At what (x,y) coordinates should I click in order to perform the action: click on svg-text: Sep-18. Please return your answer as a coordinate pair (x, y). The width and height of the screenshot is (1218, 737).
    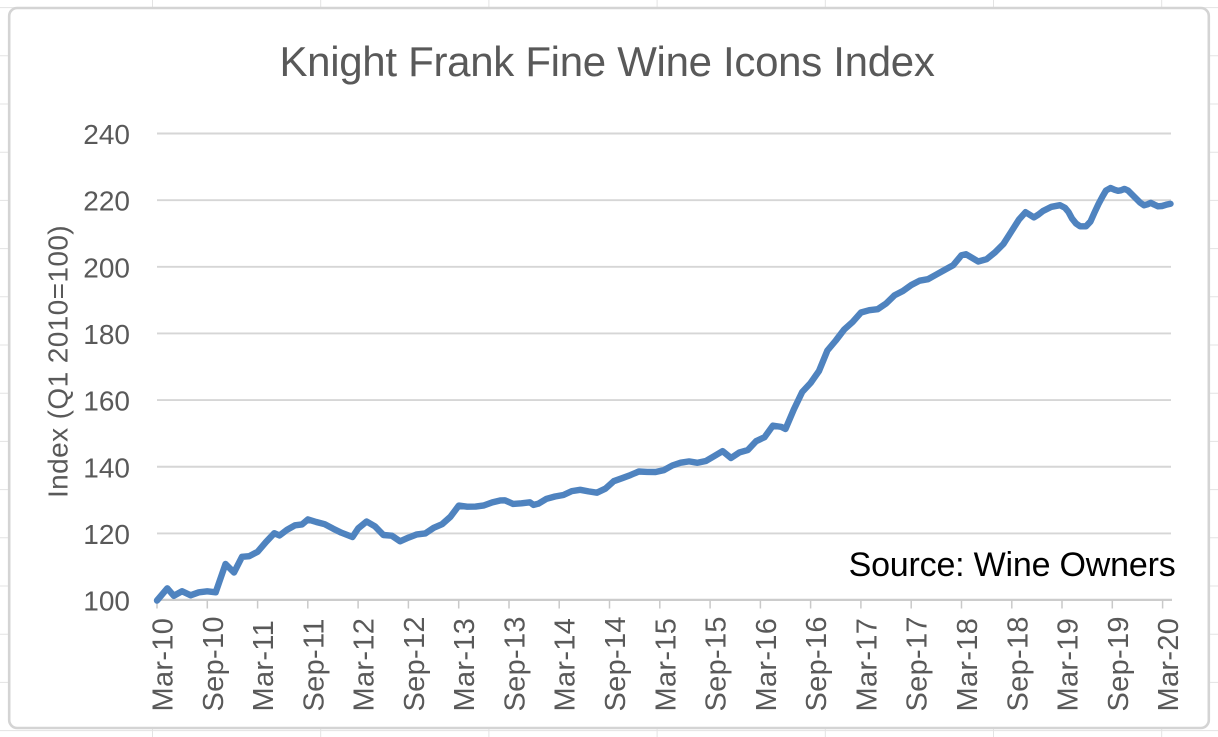
    Looking at the image, I should click on (1018, 663).